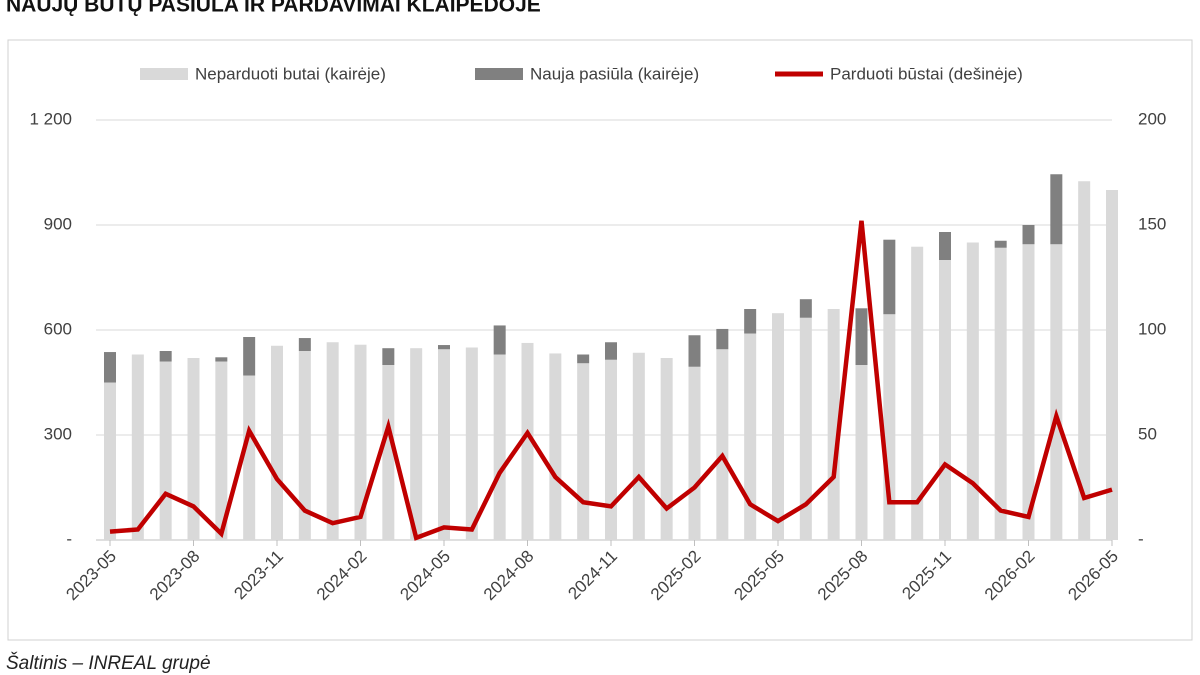 The height and width of the screenshot is (675, 1200). Describe the element at coordinates (614, 73) in the screenshot. I see `legend-label: Nauja pasiūla (kairėje)` at that location.